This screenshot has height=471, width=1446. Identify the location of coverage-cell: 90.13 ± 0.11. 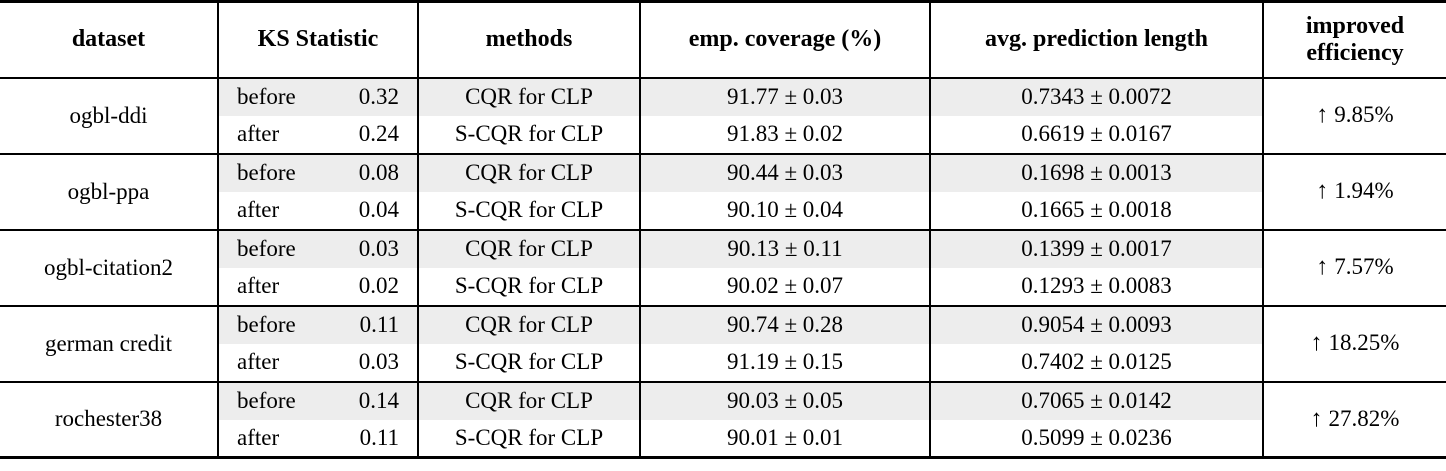
(784, 248).